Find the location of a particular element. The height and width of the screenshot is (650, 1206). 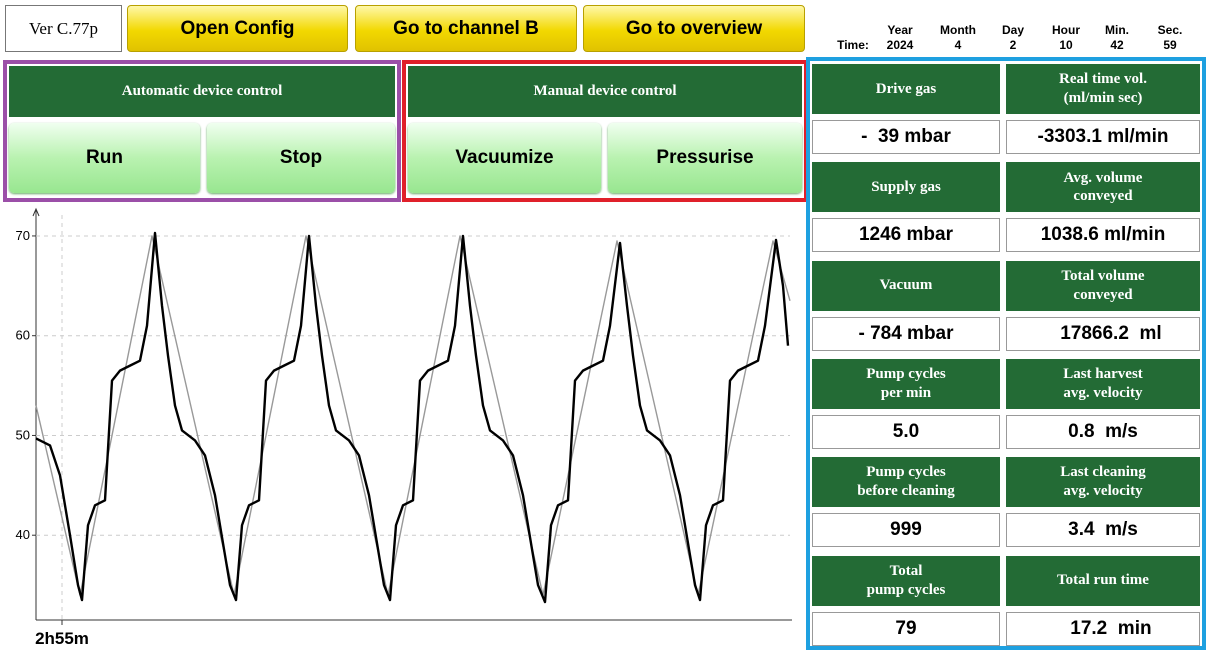

y-tick-label: 60 is located at coordinates (23, 335).